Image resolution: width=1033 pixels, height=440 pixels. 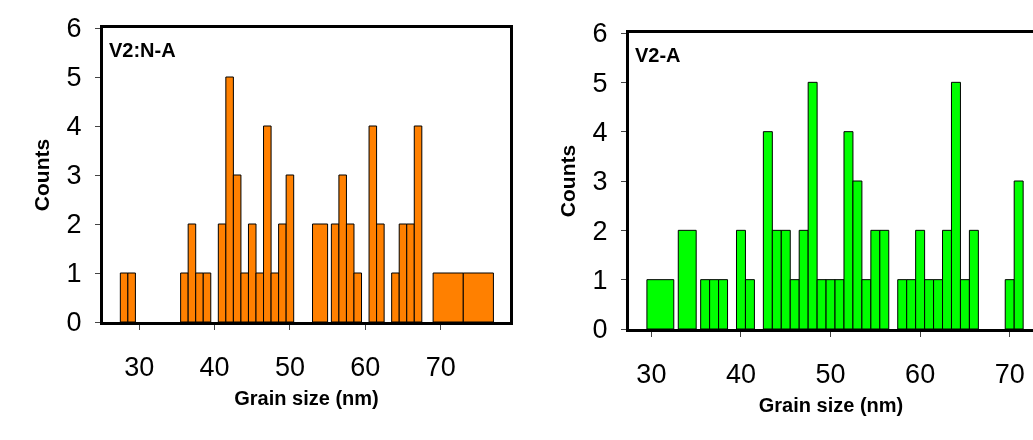 I want to click on text: V2-A, so click(x=658, y=55).